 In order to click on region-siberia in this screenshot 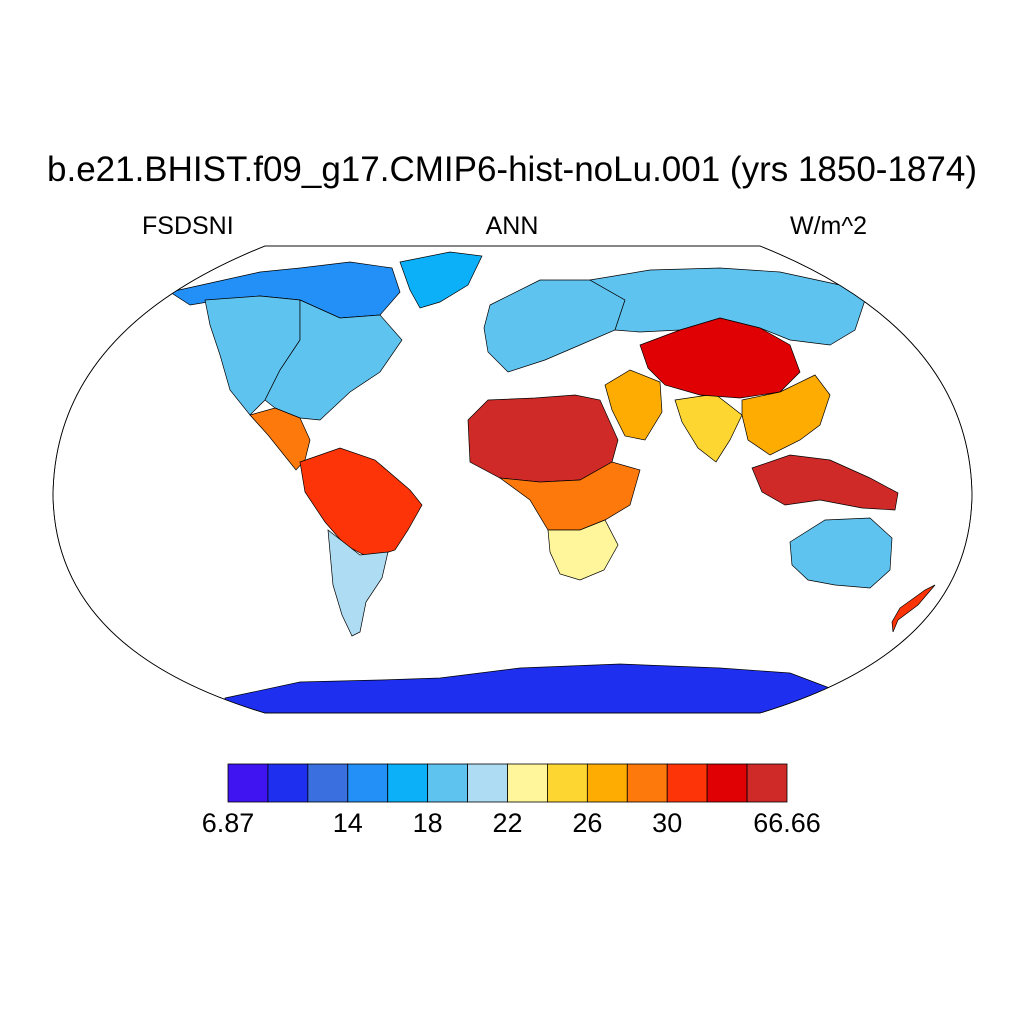, I will do `click(727, 306)`.